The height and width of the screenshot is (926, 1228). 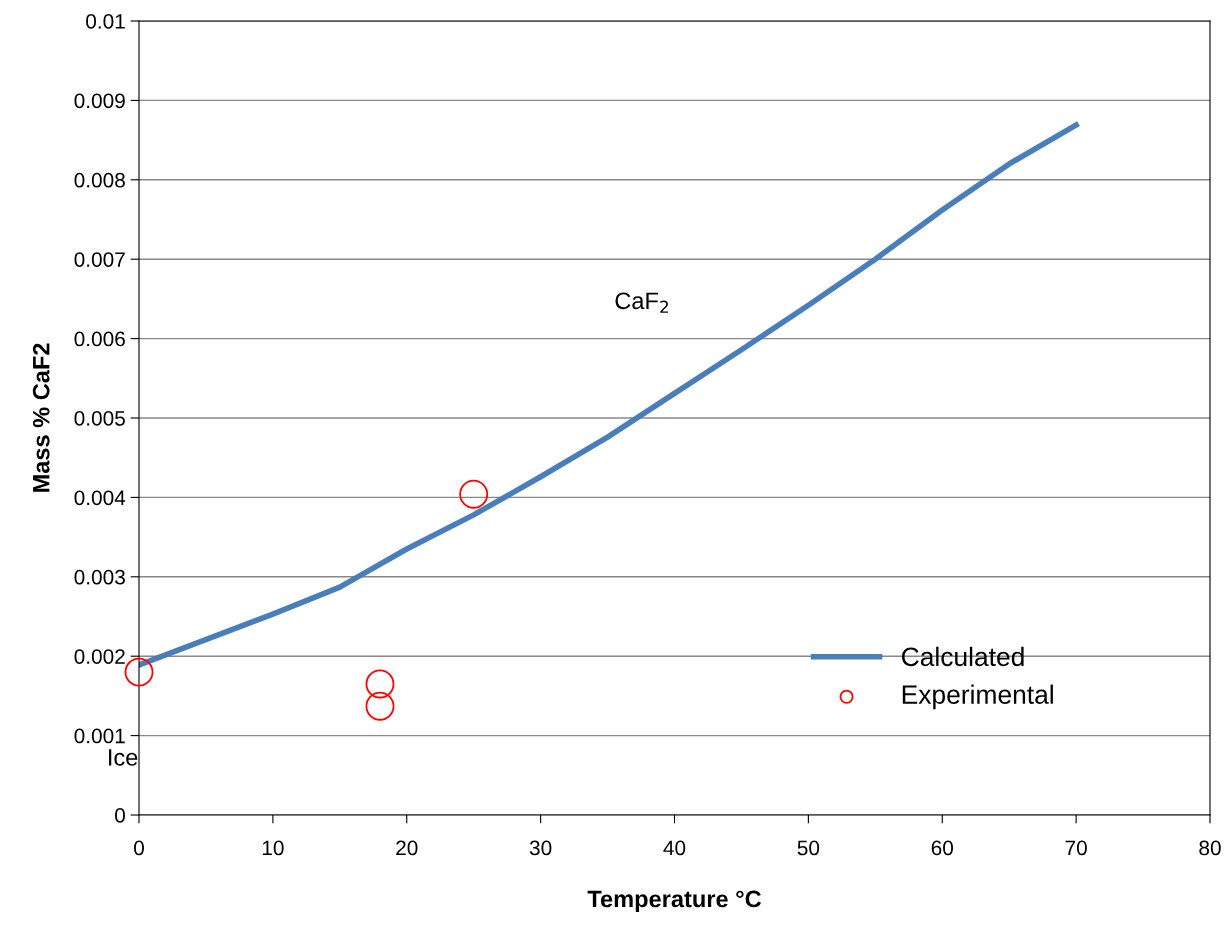 I want to click on y-tick-label: 0.01, so click(x=105, y=21).